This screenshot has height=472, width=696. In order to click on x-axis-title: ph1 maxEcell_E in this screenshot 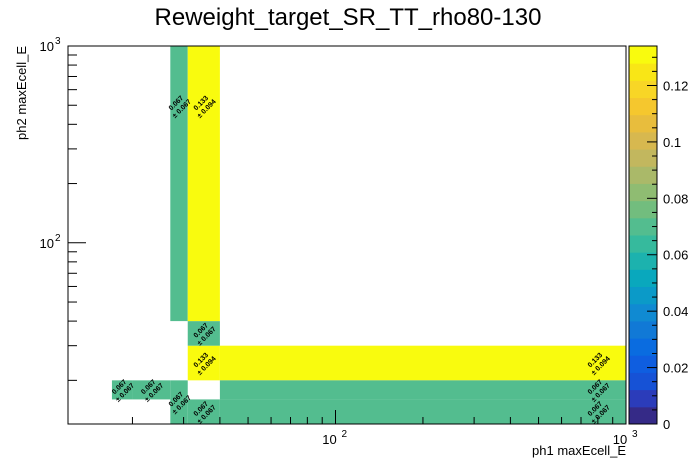, I will do `click(579, 450)`.